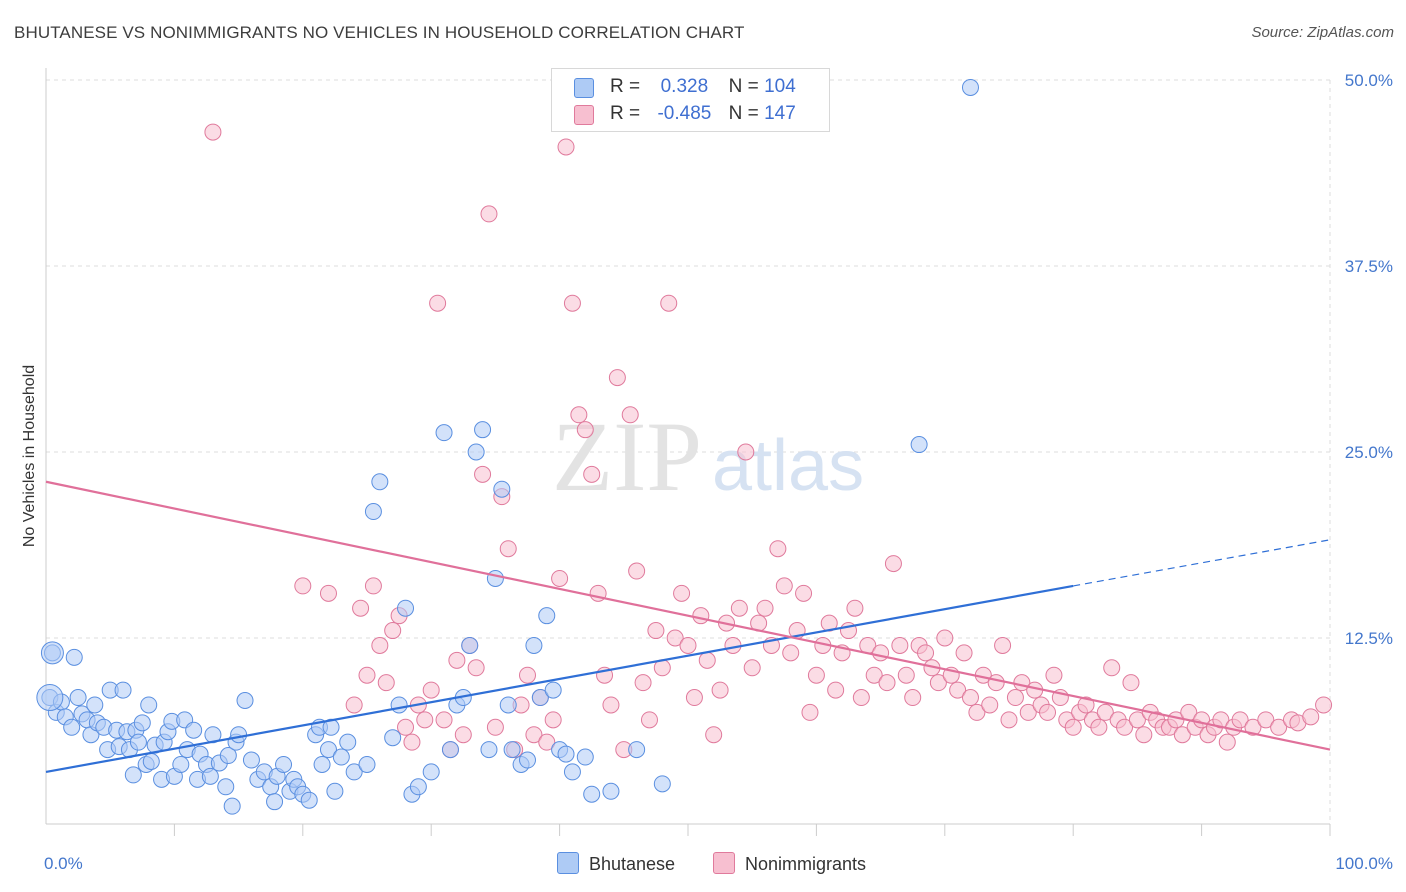 The image size is (1406, 892). What do you see at coordinates (1322, 32) in the screenshot?
I see `source-label: Source: ZipAtlas.com` at bounding box center [1322, 32].